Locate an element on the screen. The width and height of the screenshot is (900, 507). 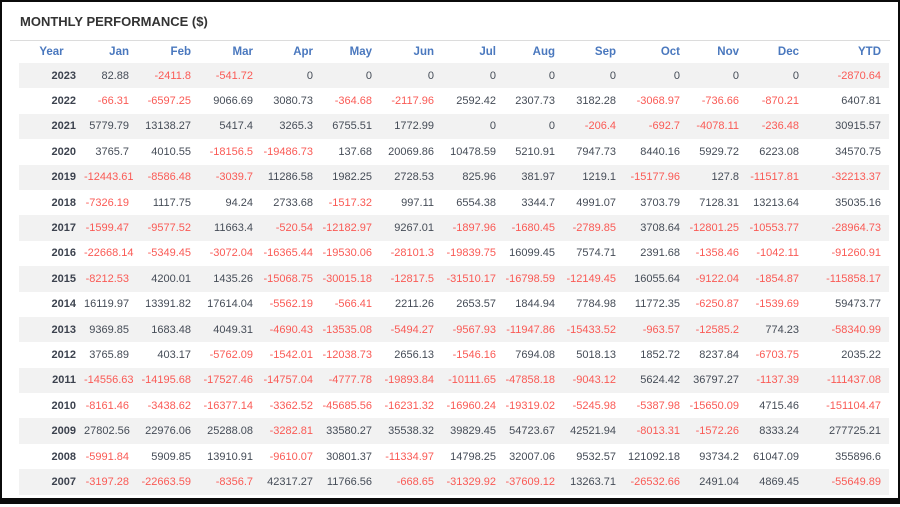
value-cell: -12585.2 is located at coordinates (717, 329).